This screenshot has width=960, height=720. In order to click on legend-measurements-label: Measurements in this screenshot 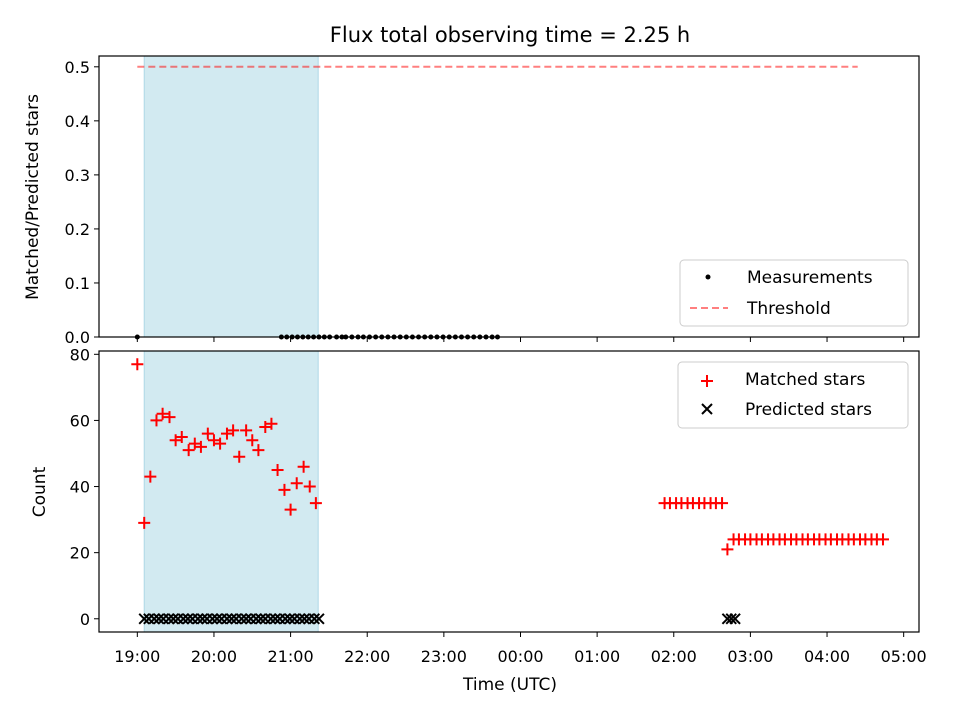, I will do `click(810, 278)`.